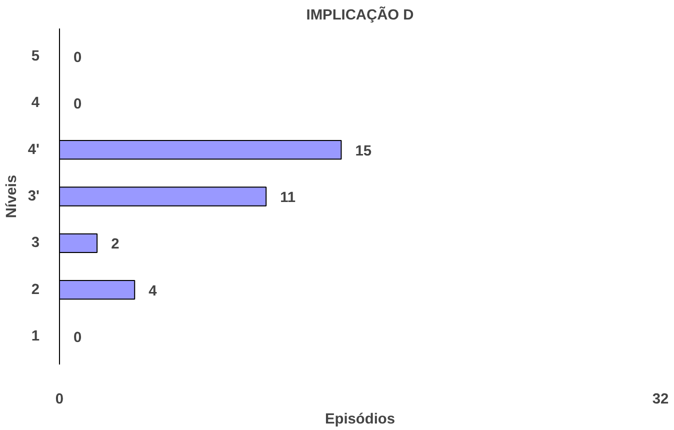 The image size is (674, 430). I want to click on y-tick-label: 3, so click(35, 243).